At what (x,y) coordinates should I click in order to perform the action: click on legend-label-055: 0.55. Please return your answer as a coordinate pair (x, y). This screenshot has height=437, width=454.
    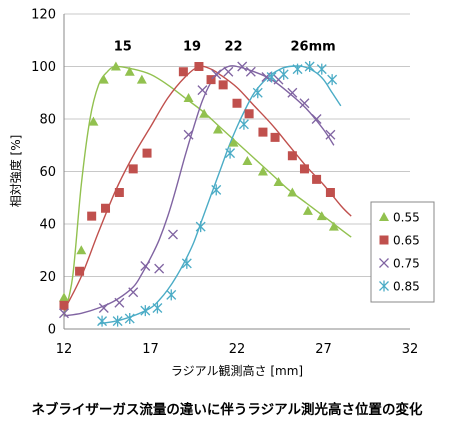
    Looking at the image, I should click on (406, 218).